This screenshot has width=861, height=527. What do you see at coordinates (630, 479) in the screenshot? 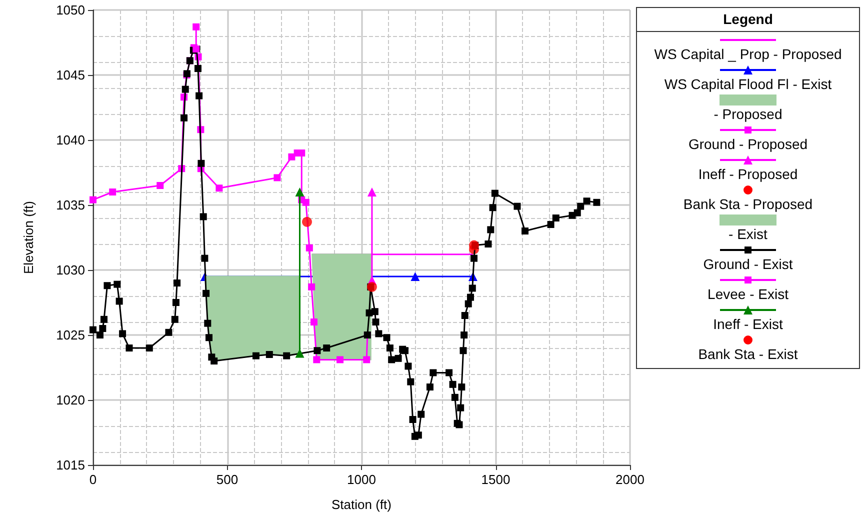
I see `x-tick-label: 2000` at bounding box center [630, 479].